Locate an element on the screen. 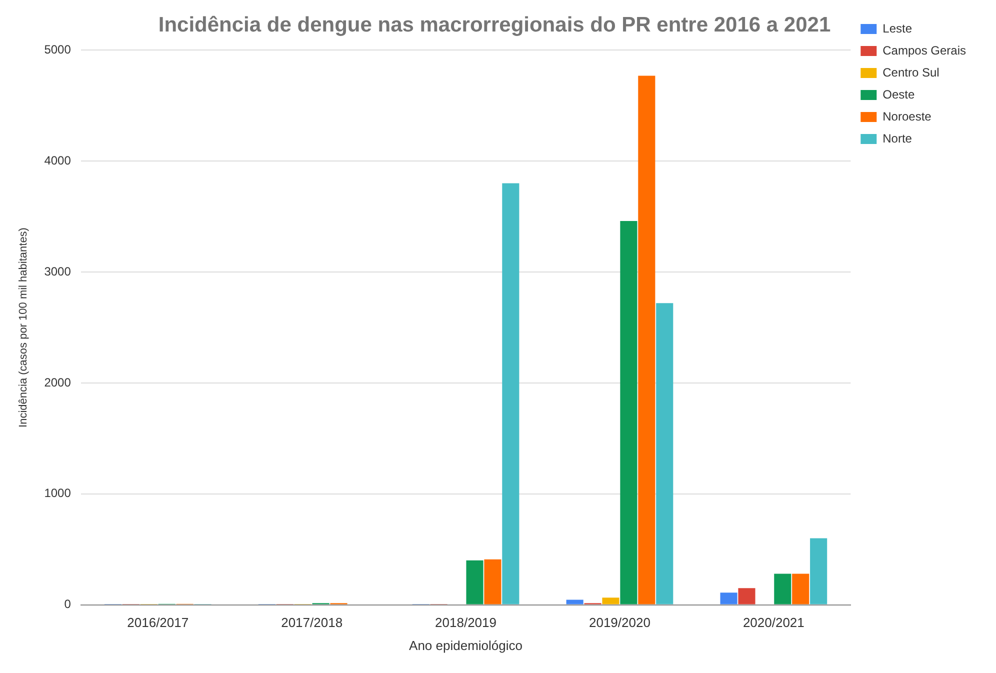 This screenshot has width=996, height=673. legend-label: Campos Gerais is located at coordinates (924, 50).